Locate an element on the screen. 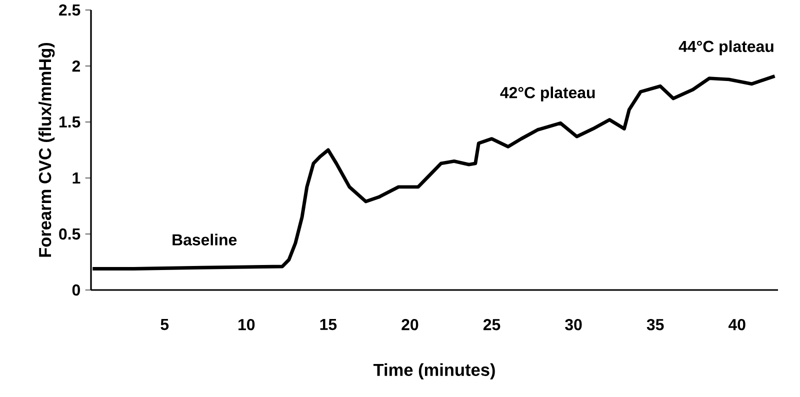  y-tick-label: 0.5 is located at coordinates (69, 234).